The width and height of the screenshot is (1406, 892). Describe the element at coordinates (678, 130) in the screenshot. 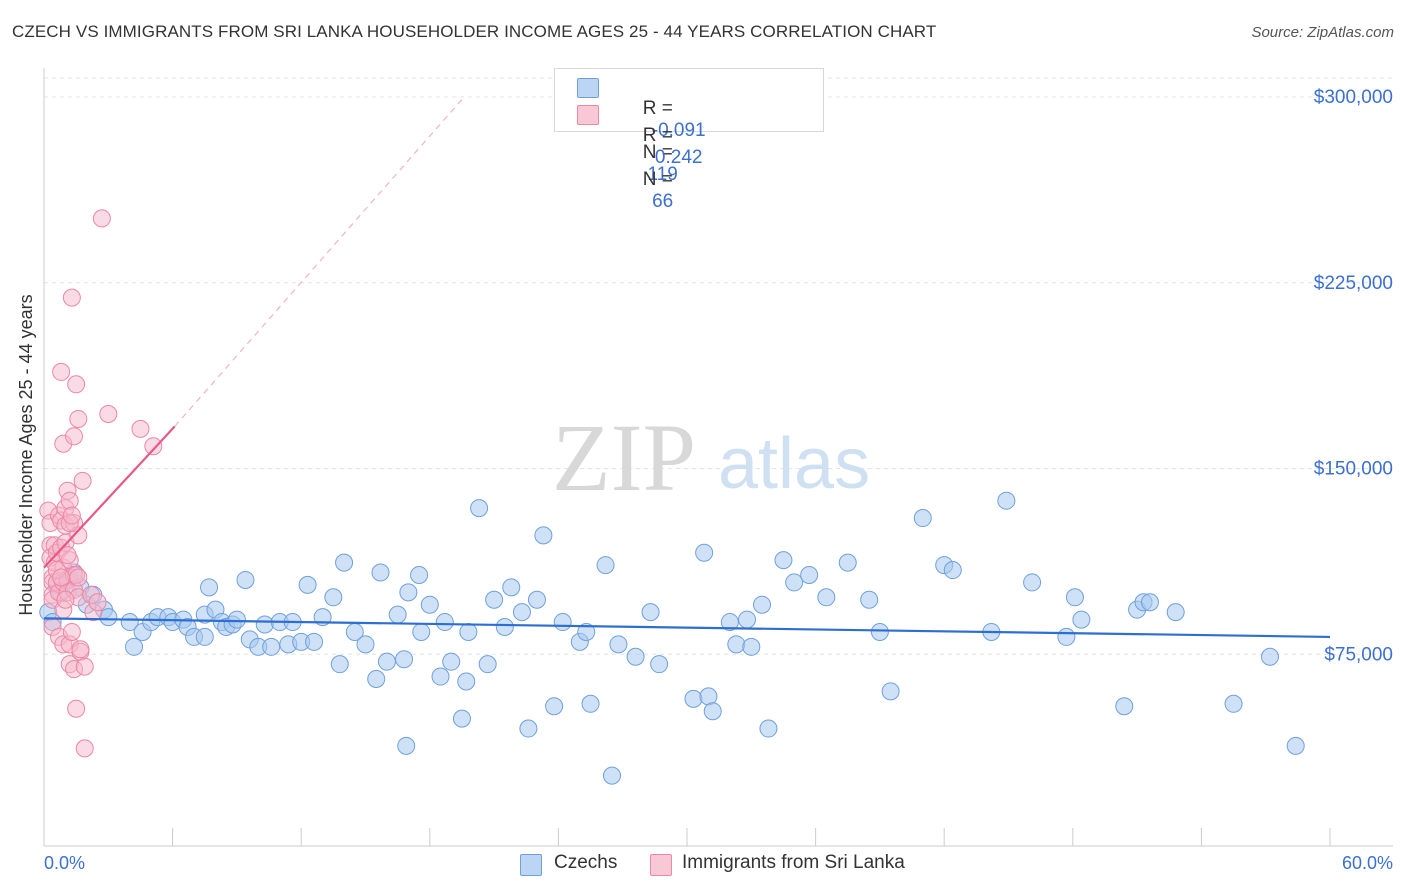

I see `legend-r-value: -0.091` at that location.